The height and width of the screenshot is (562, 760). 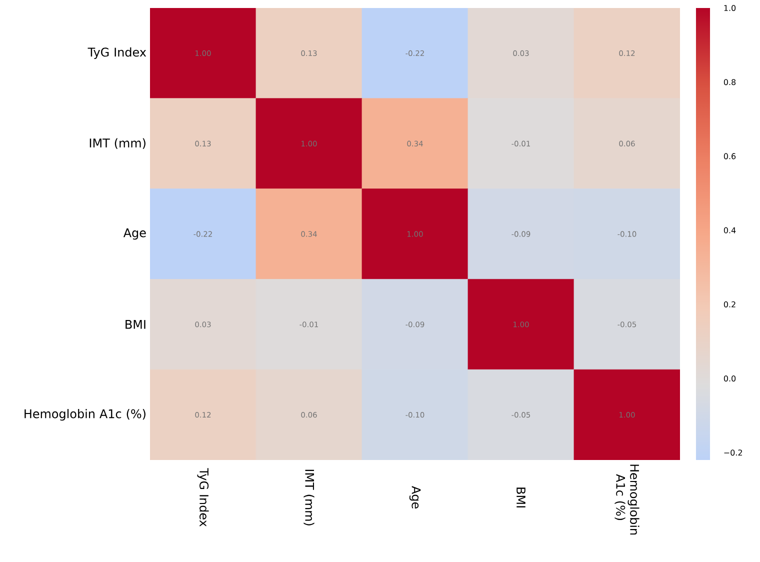 What do you see at coordinates (134, 234) in the screenshot?
I see `y-tick-label: Age` at bounding box center [134, 234].